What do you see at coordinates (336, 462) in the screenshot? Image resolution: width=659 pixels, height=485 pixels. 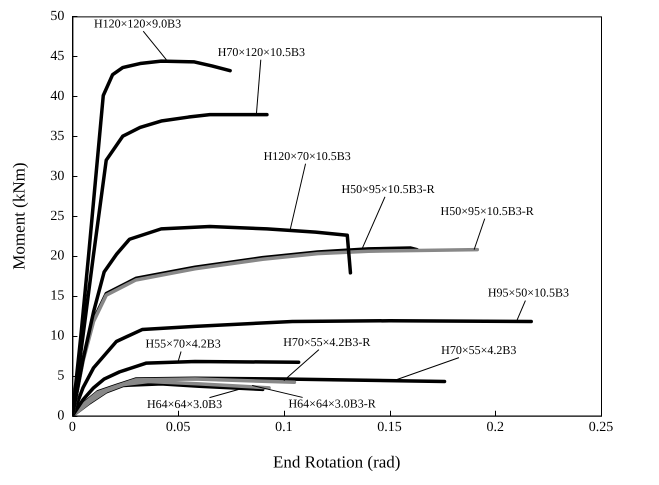 I see `x-axis-title: End Rotation (rad)` at bounding box center [336, 462].